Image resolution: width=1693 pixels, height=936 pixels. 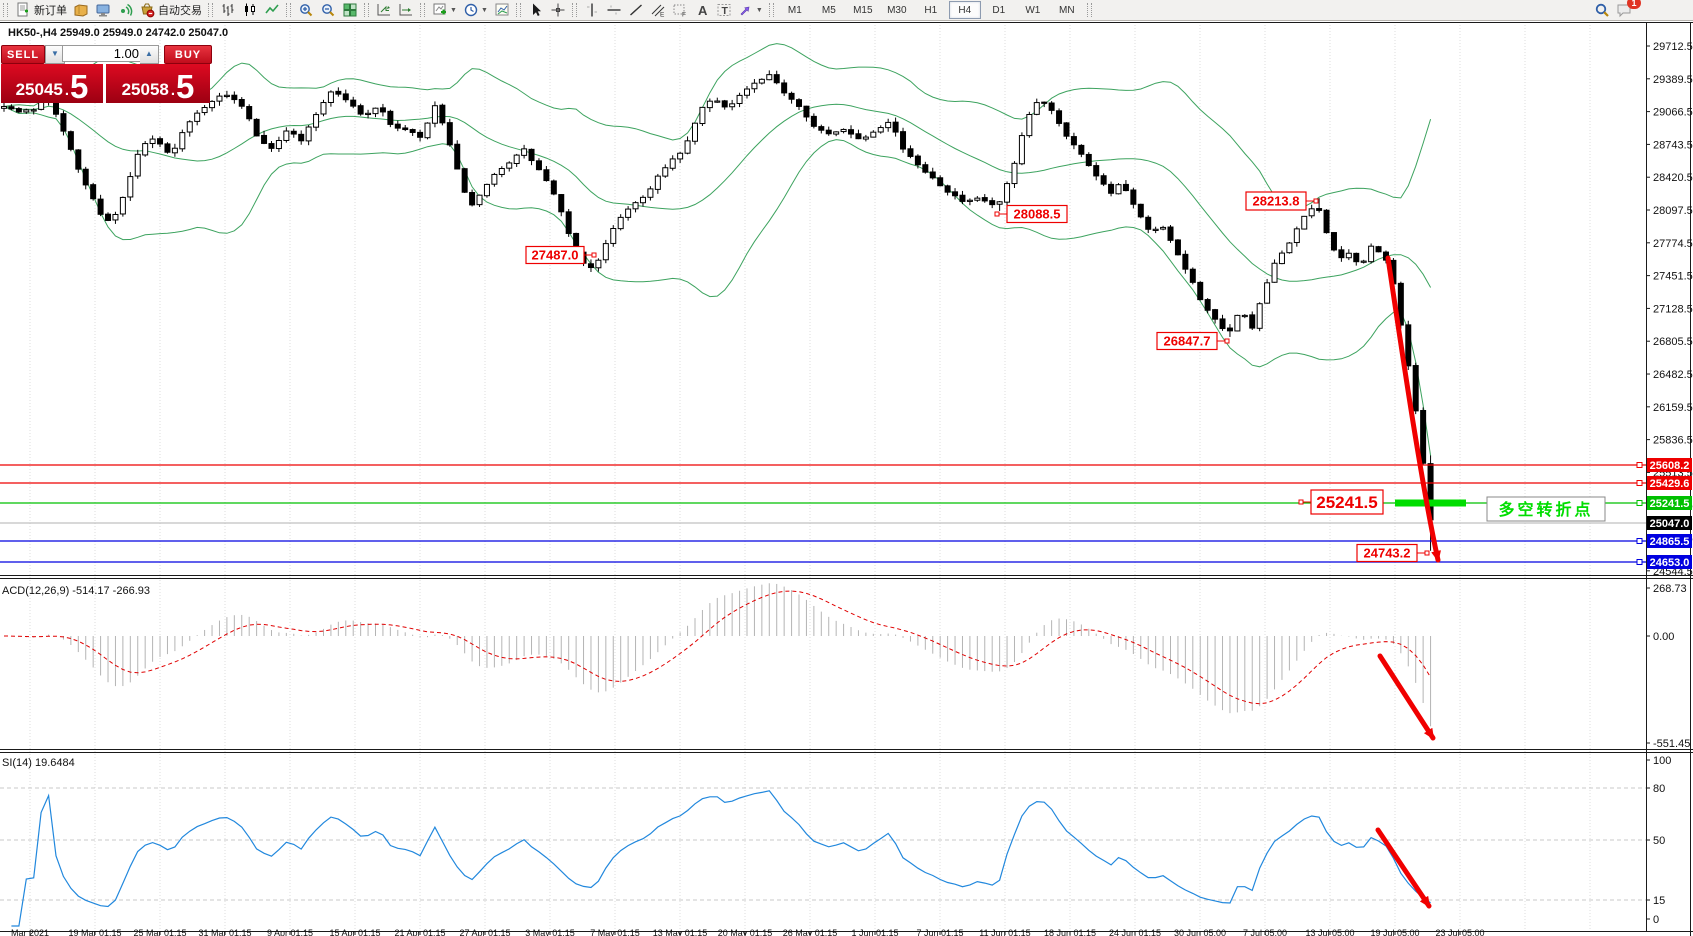 I want to click on macd-pane, so click(x=717, y=655).